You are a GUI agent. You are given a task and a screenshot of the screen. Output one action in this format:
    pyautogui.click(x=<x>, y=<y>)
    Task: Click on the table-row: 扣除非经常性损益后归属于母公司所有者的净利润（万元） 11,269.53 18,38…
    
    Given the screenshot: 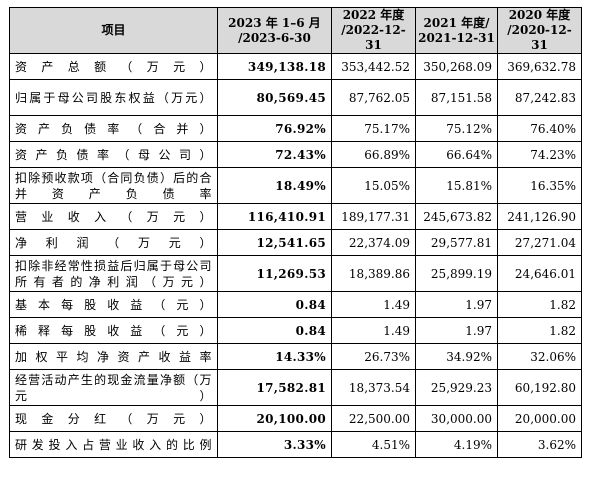 What is the action you would take?
    pyautogui.click(x=295, y=273)
    